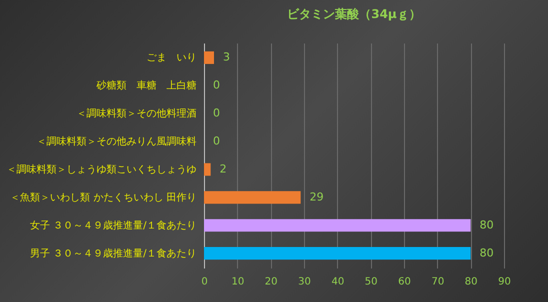  What do you see at coordinates (271, 282) in the screenshot?
I see `x-tick-label: 20` at bounding box center [271, 282].